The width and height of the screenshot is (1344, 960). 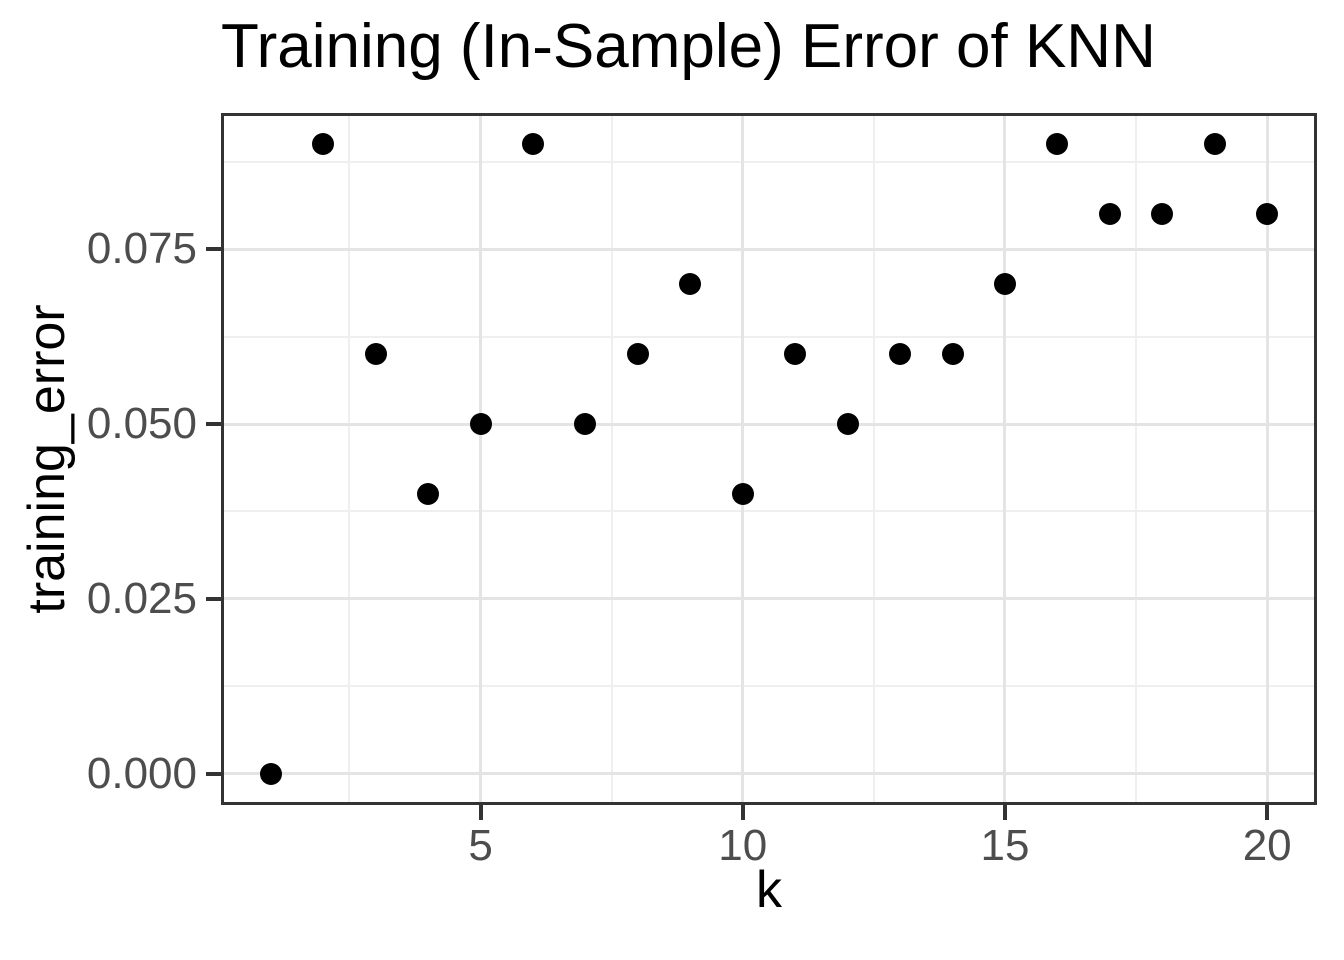 What do you see at coordinates (141, 773) in the screenshot?
I see `y-tick-label: 0.000` at bounding box center [141, 773].